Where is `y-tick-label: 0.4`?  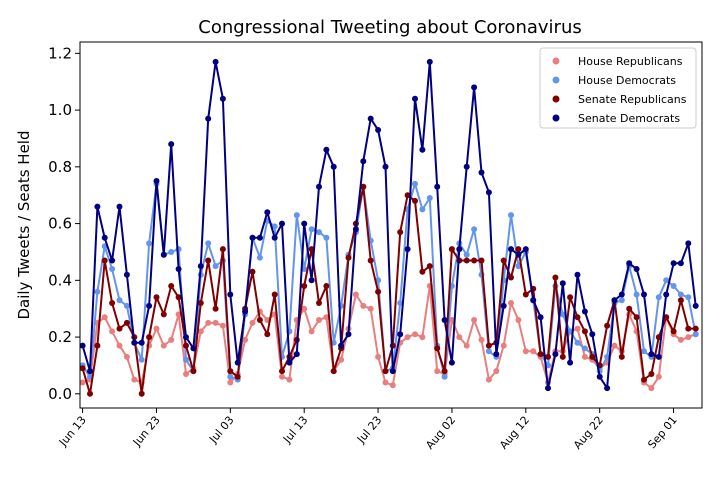 y-tick-label: 0.4 is located at coordinates (60, 280).